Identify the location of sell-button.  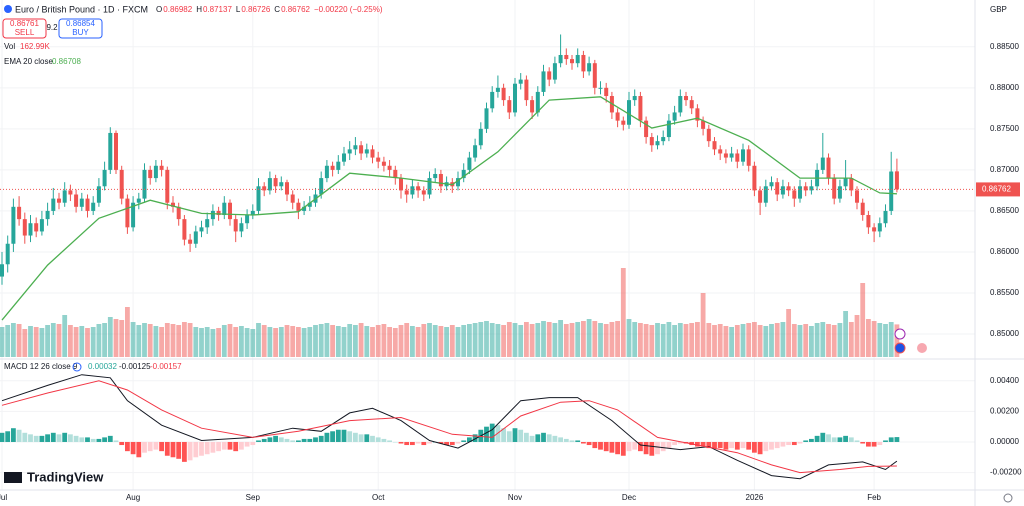
(24, 28).